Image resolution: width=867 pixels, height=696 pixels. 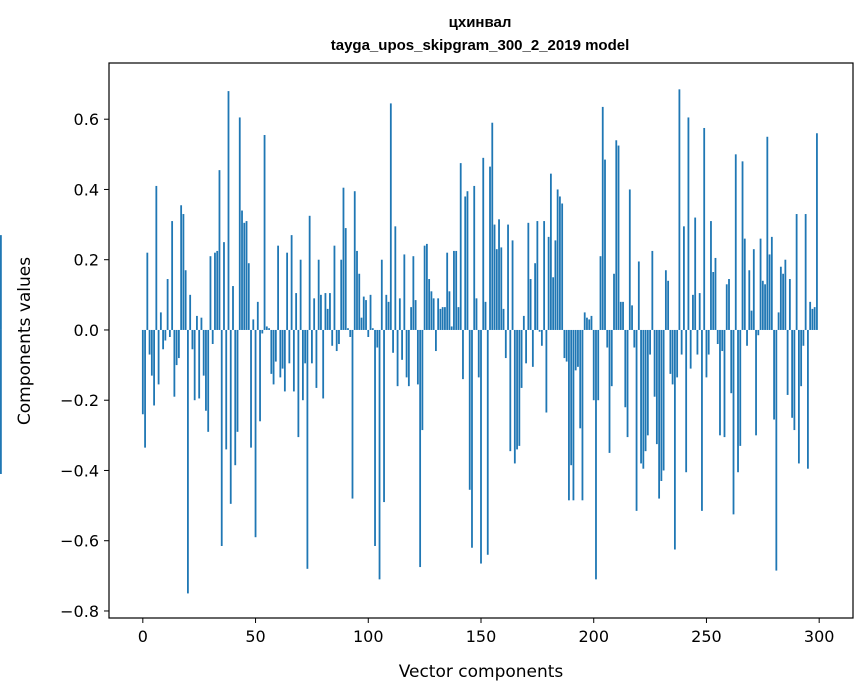 I want to click on x-tick-label: 200, so click(x=593, y=636).